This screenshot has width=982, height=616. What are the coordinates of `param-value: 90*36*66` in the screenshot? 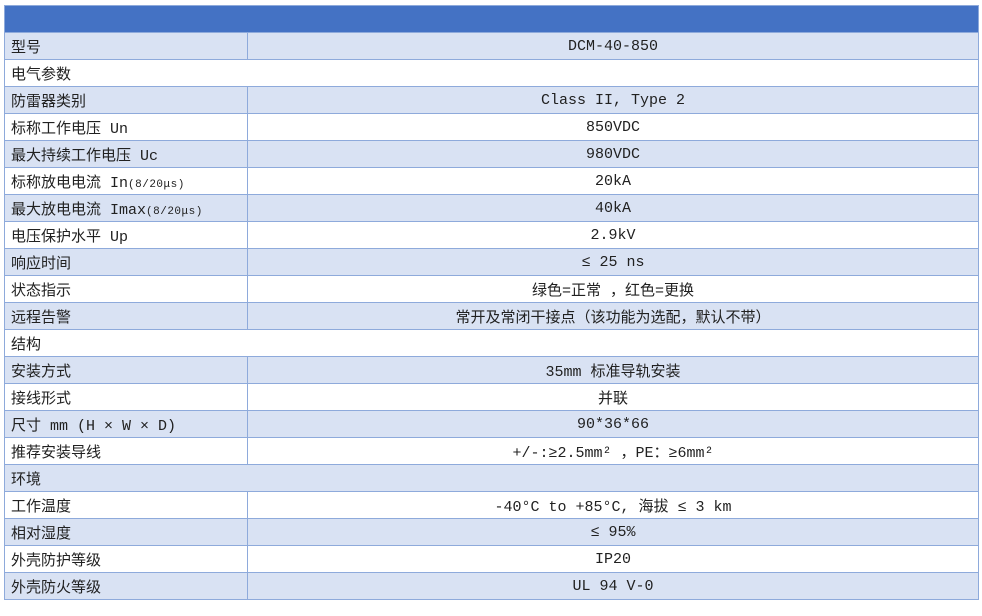 It's located at (613, 424).